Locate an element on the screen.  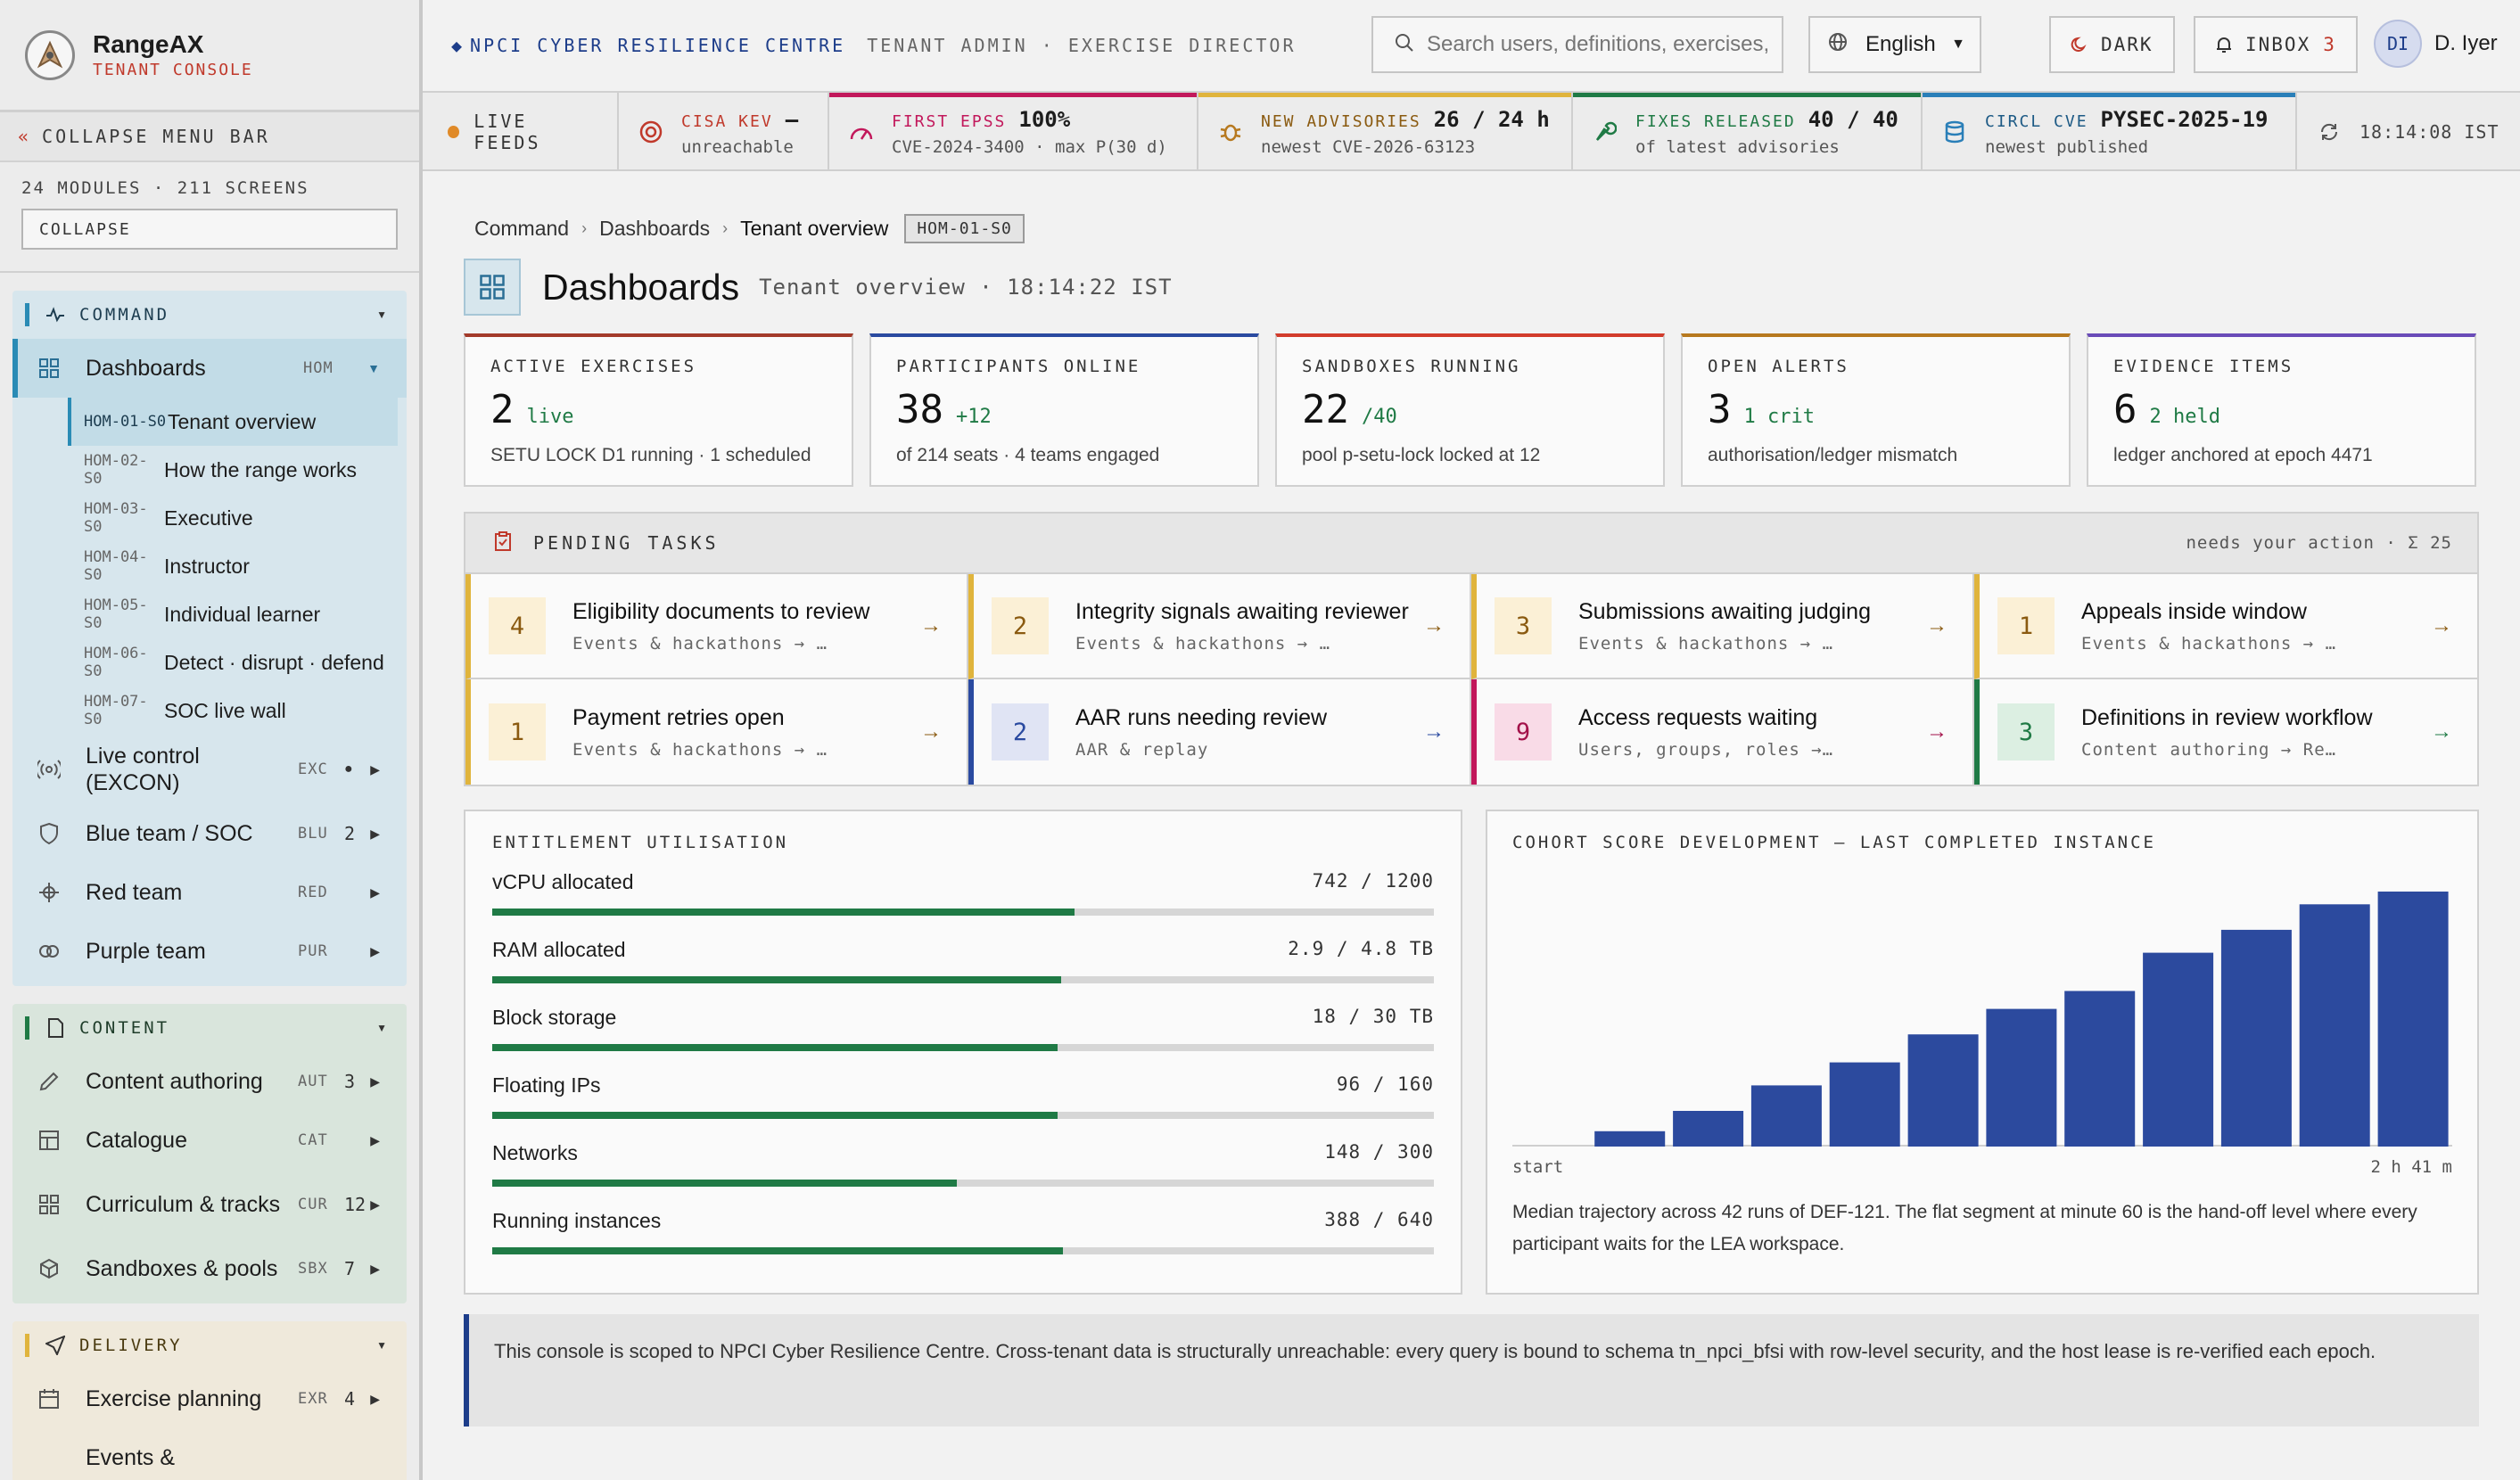
group-accent is located at coordinates (27, 1346).